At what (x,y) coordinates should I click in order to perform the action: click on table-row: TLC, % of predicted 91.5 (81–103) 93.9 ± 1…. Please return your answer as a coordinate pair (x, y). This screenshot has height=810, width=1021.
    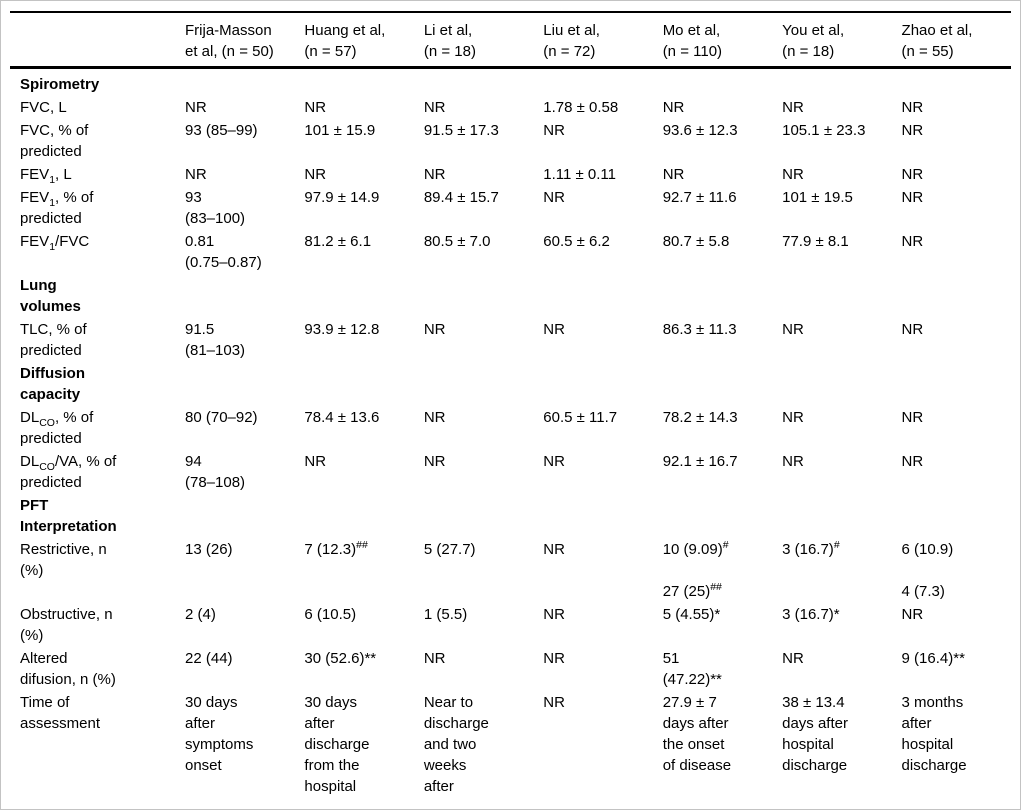
    Looking at the image, I should click on (510, 340).